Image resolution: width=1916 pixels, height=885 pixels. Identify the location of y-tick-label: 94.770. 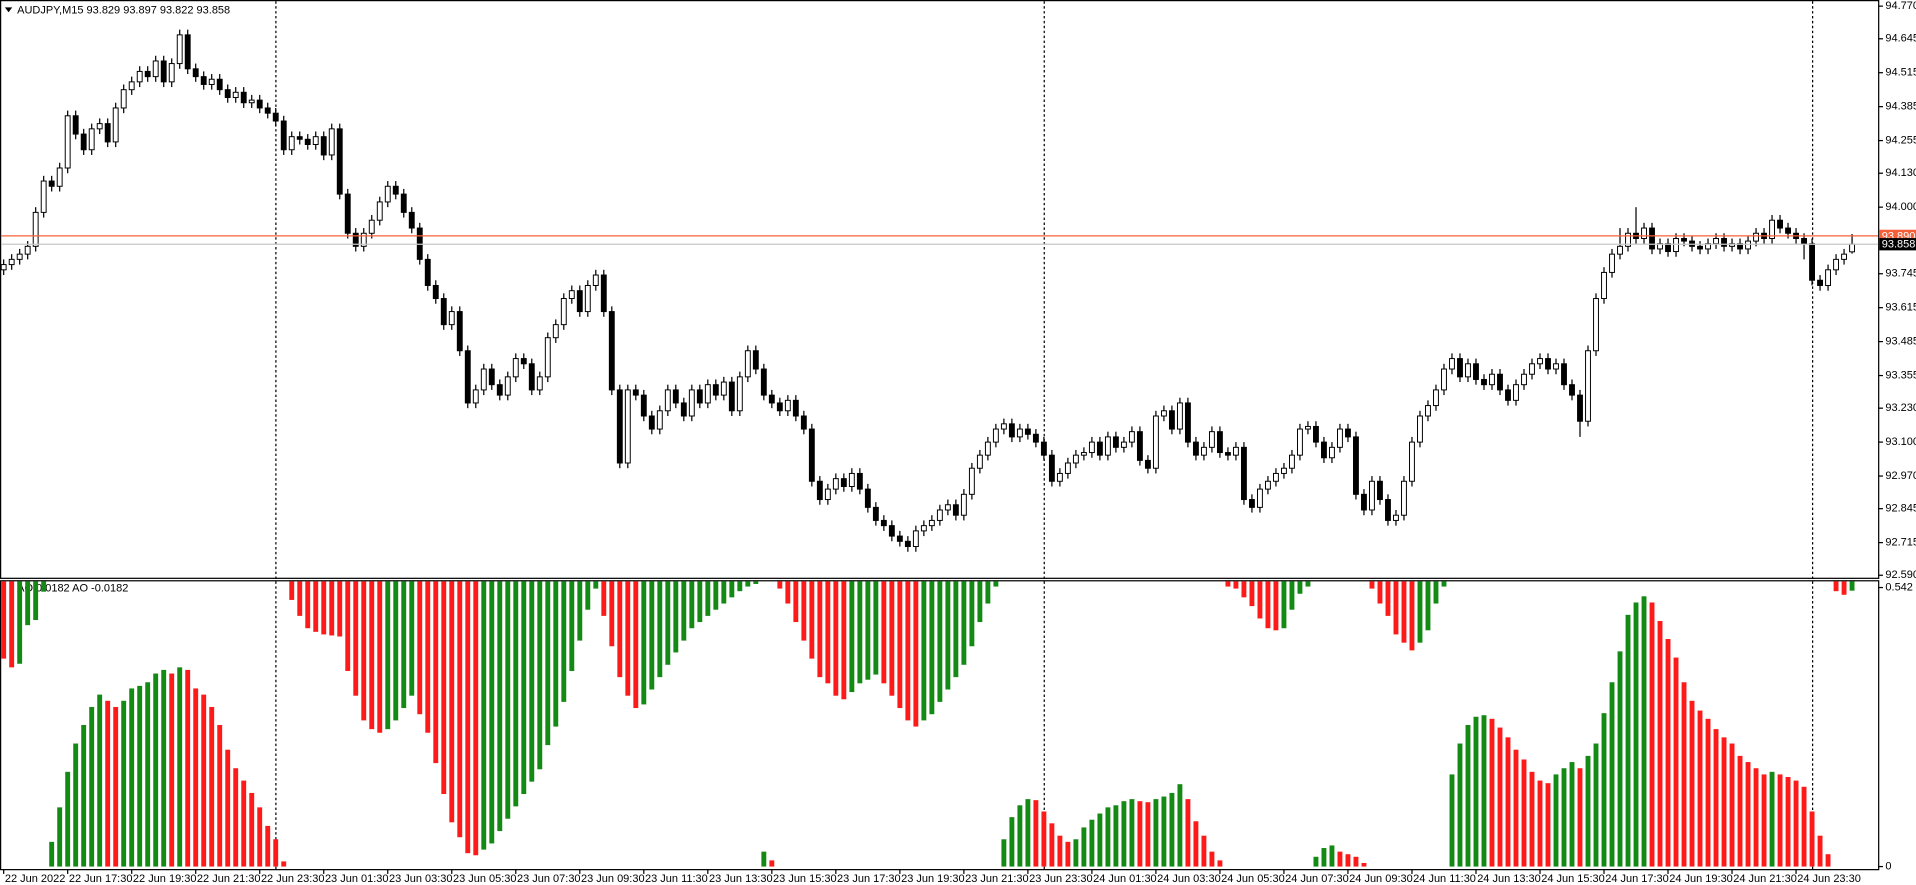
(1900, 6).